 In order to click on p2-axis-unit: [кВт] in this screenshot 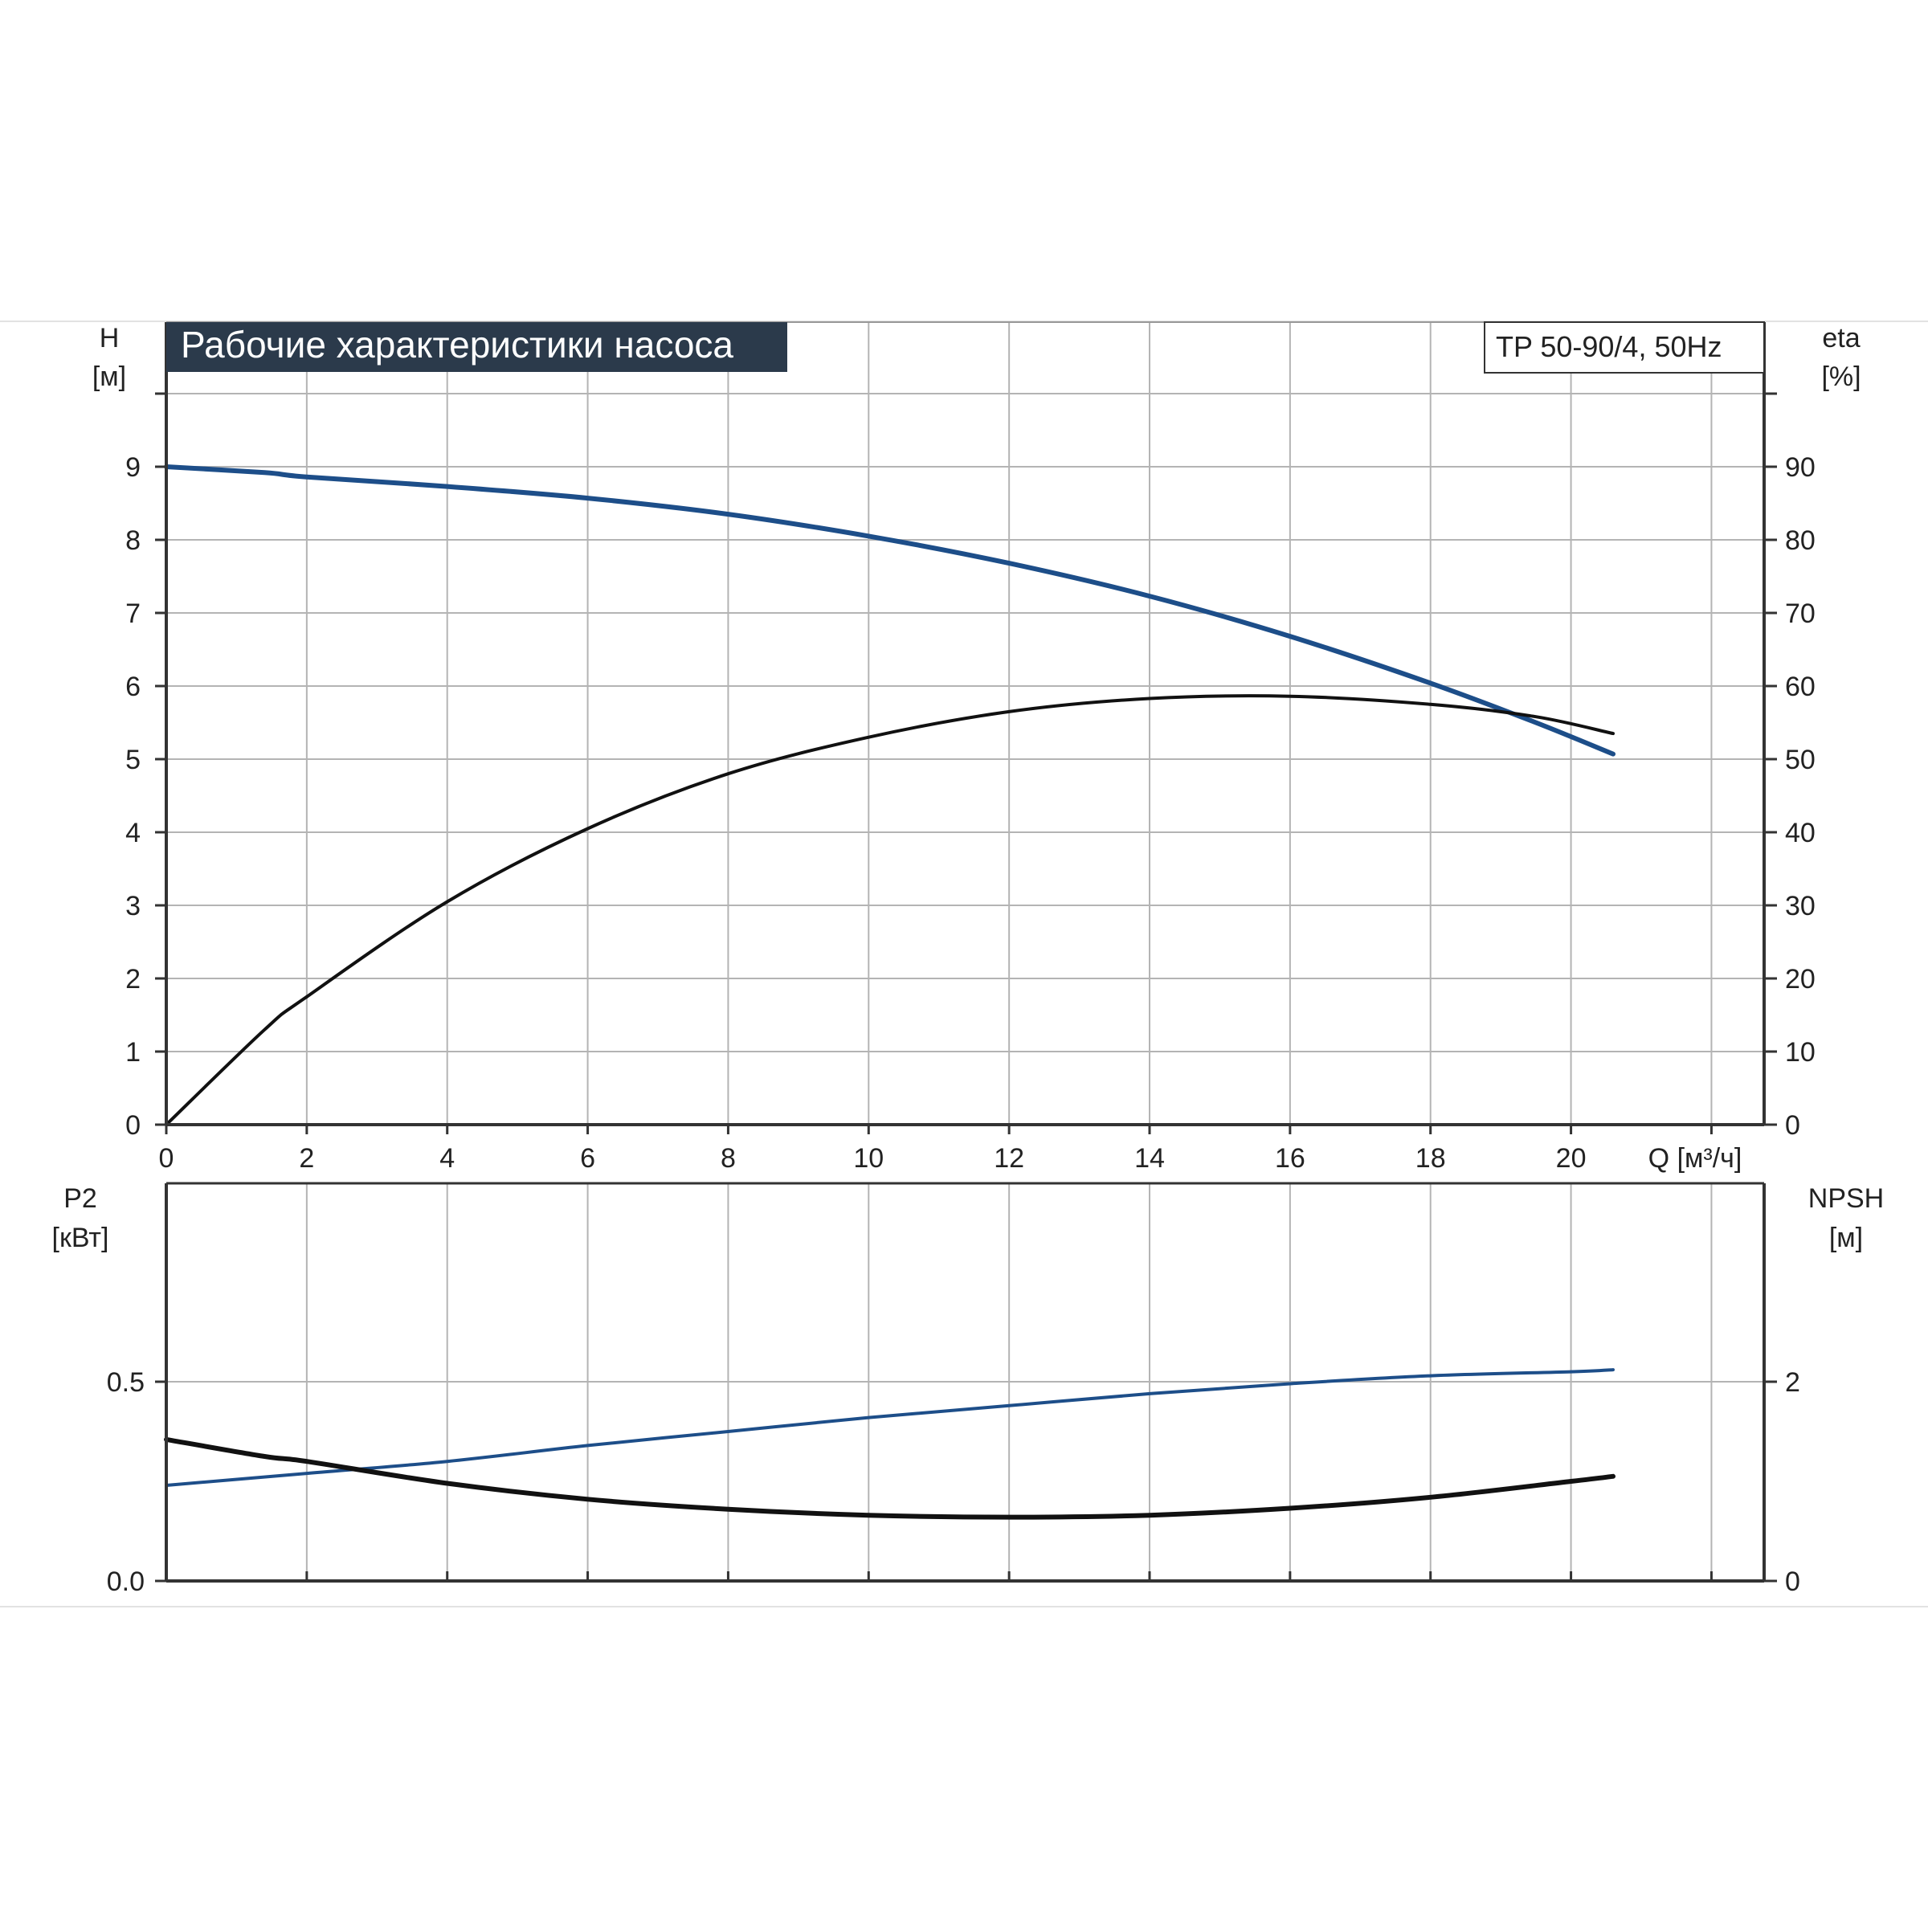, I will do `click(80, 1238)`.